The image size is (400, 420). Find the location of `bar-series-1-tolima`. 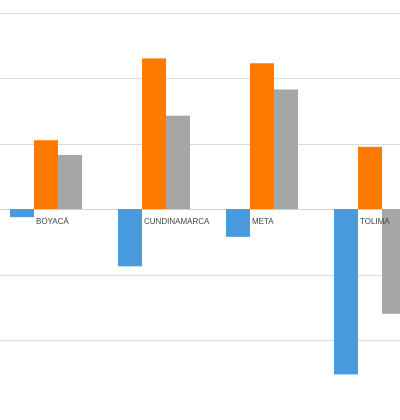

bar-series-1-tolima is located at coordinates (346, 292).